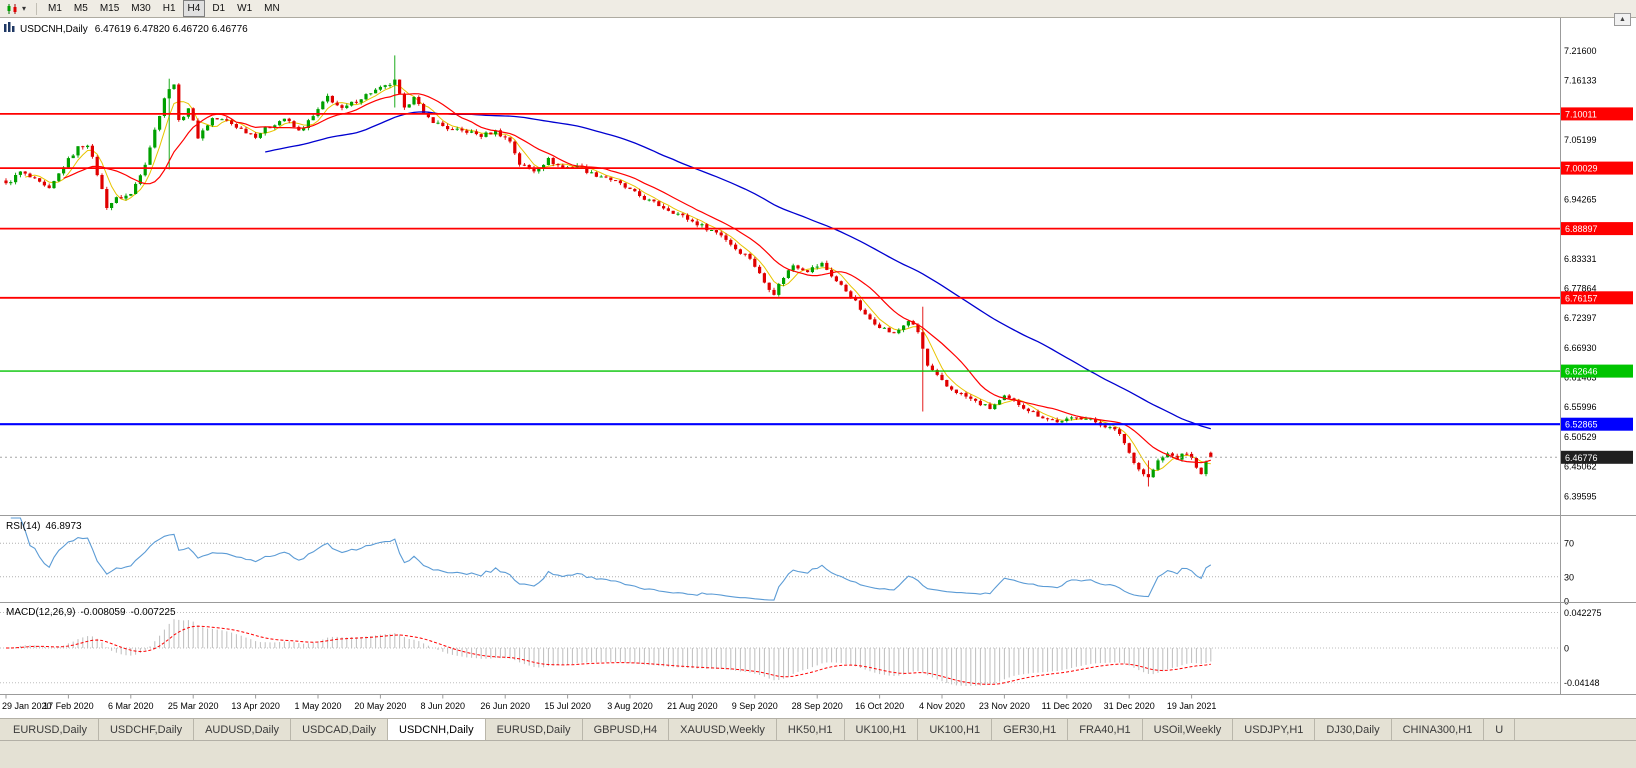 The height and width of the screenshot is (768, 1636). What do you see at coordinates (1597, 457) in the screenshot?
I see `current-price-tag` at bounding box center [1597, 457].